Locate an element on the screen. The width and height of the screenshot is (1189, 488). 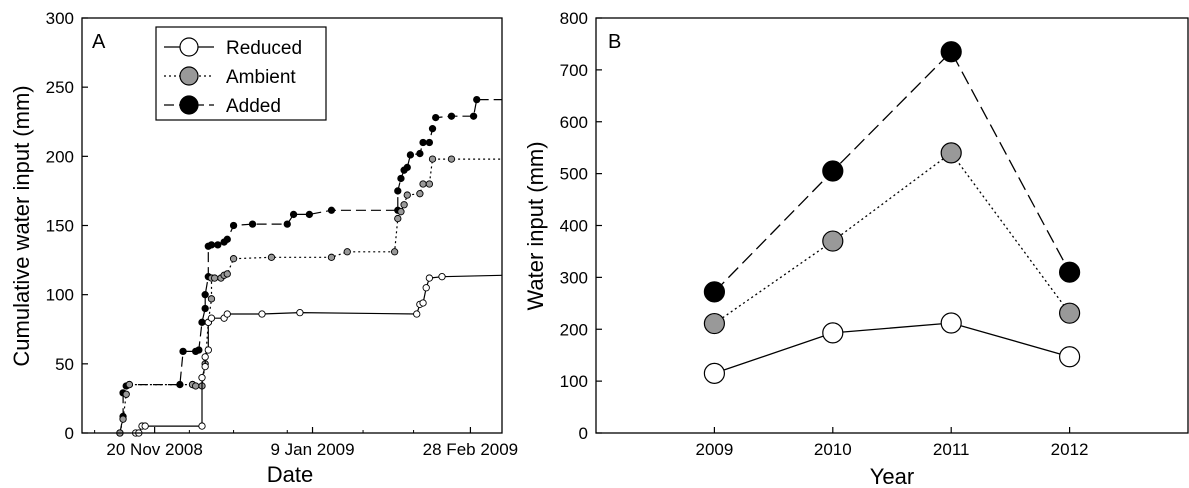
panel-b-line-ambient is located at coordinates (892, 238).